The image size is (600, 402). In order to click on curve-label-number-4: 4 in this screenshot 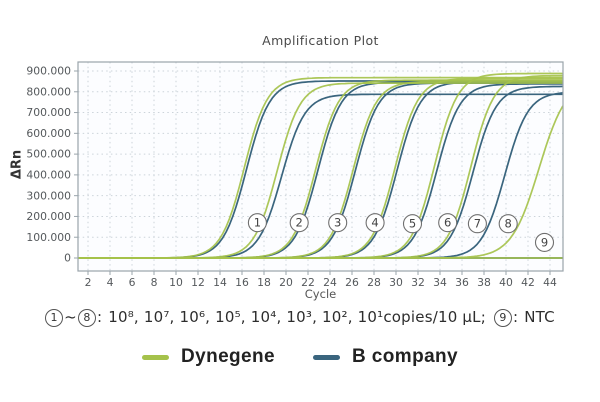, I will do `click(374, 223)`.